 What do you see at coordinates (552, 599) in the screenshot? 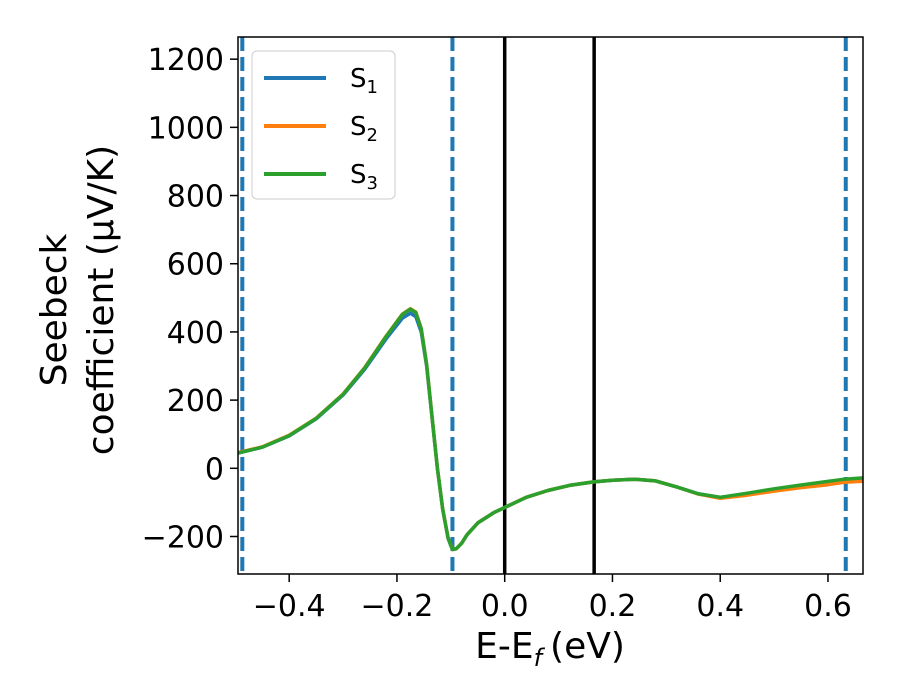
I see `x-axis-ticks: −0.4 −0.2 0.0 0.2 0.4 0.6` at bounding box center [552, 599].